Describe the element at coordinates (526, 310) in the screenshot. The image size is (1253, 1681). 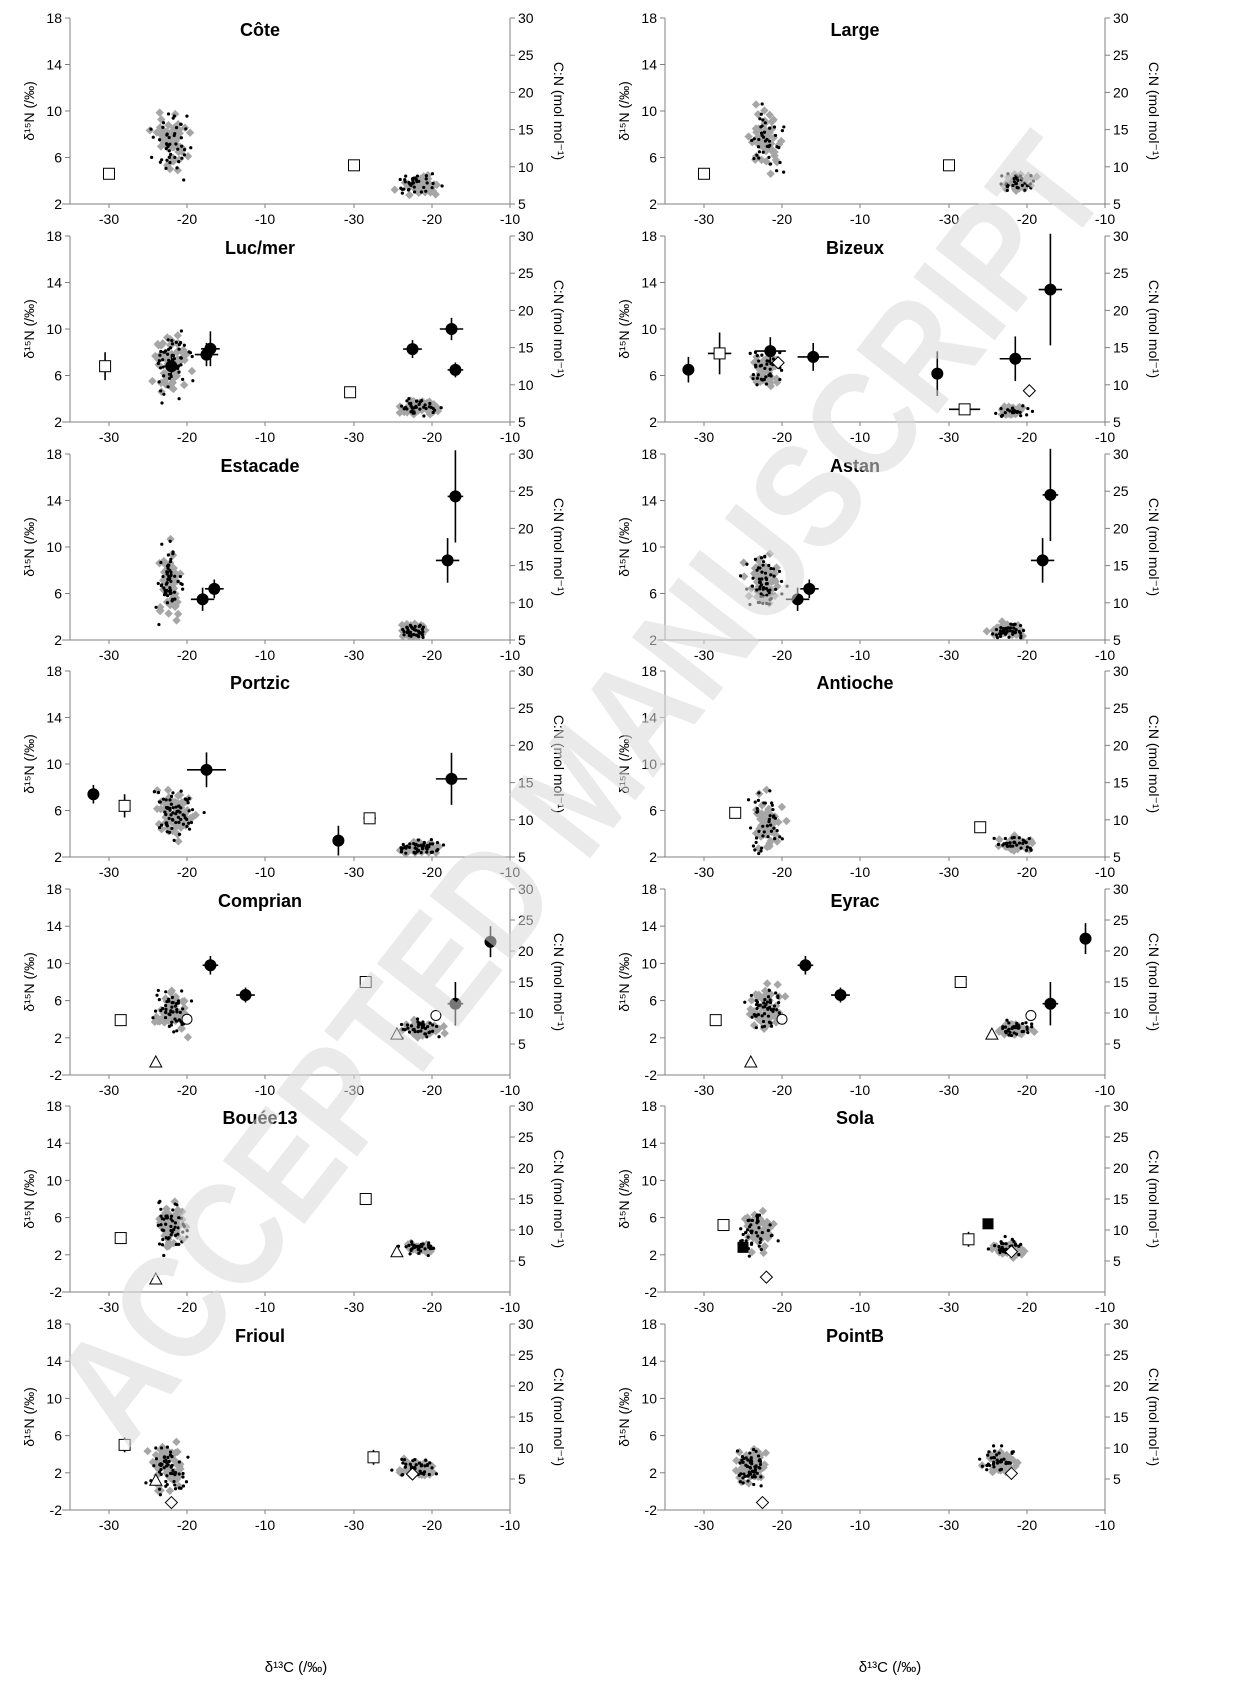
I see `right-tick-label: 20` at that location.